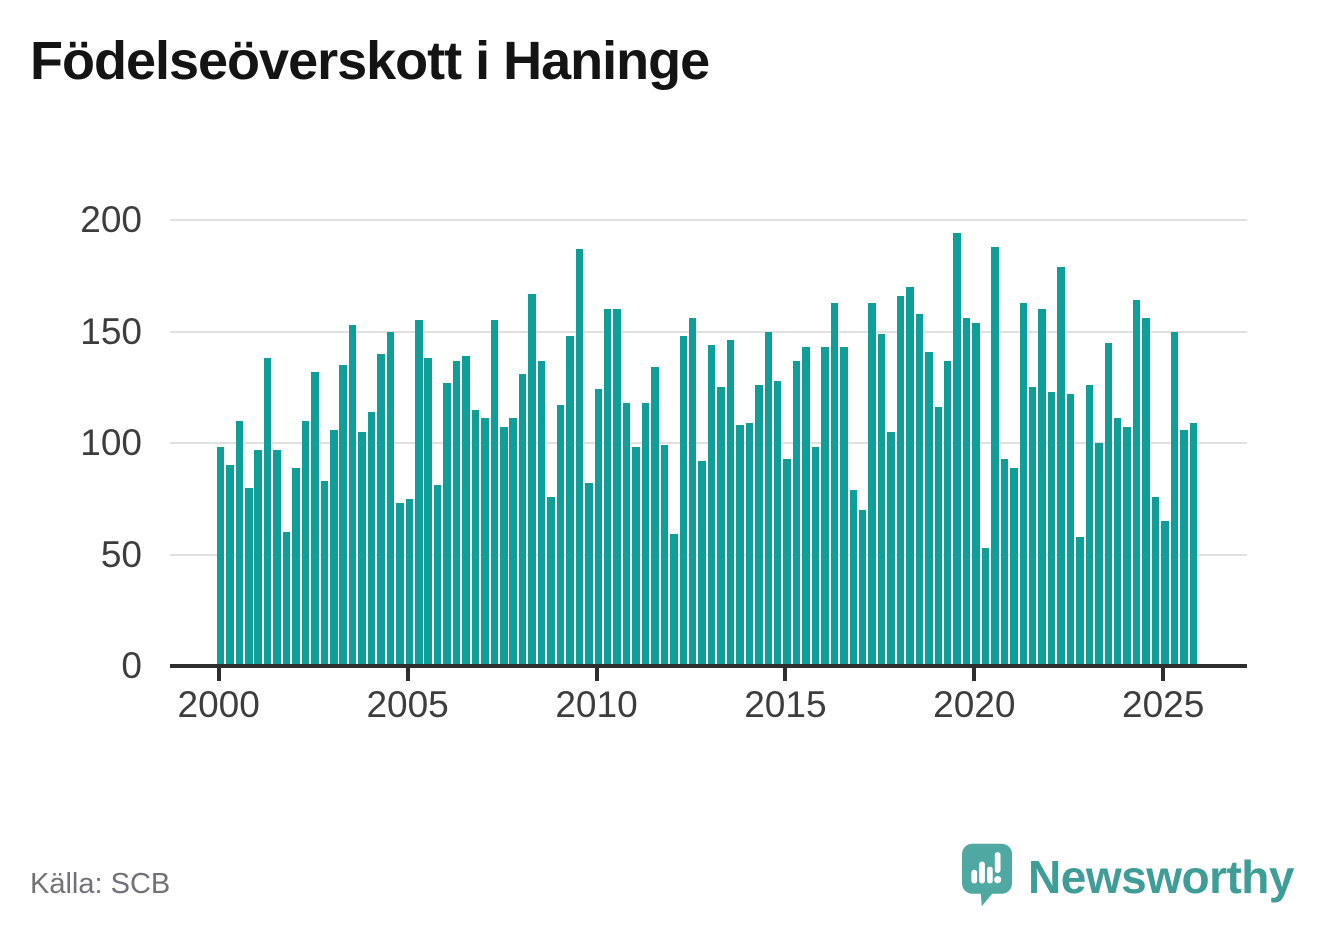 This screenshot has height=939, width=1322. I want to click on bar-2019-Q4, so click(966, 492).